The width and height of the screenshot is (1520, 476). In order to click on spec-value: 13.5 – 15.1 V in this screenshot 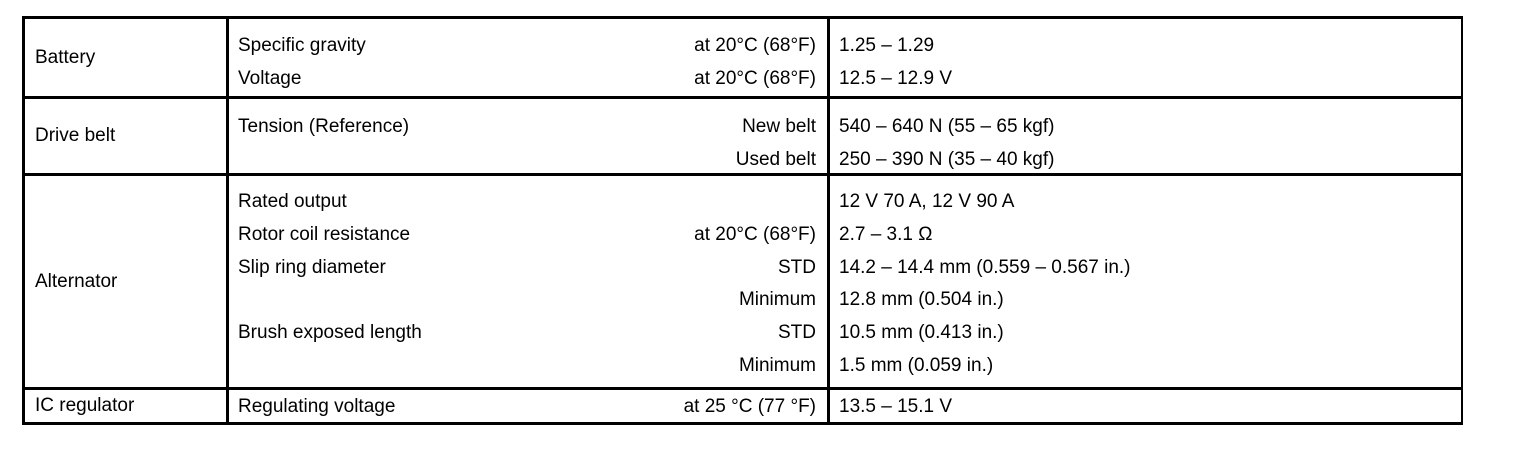, I will do `click(896, 406)`.